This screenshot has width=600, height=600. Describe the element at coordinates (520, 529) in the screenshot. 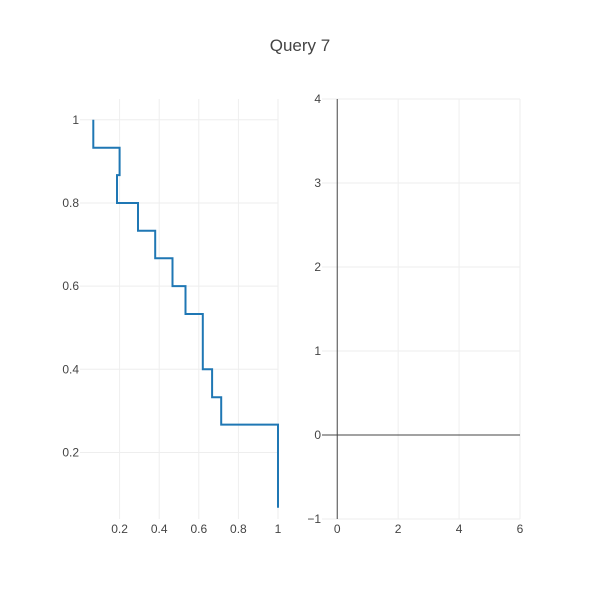

I see `right-x-tick-label: 6` at that location.